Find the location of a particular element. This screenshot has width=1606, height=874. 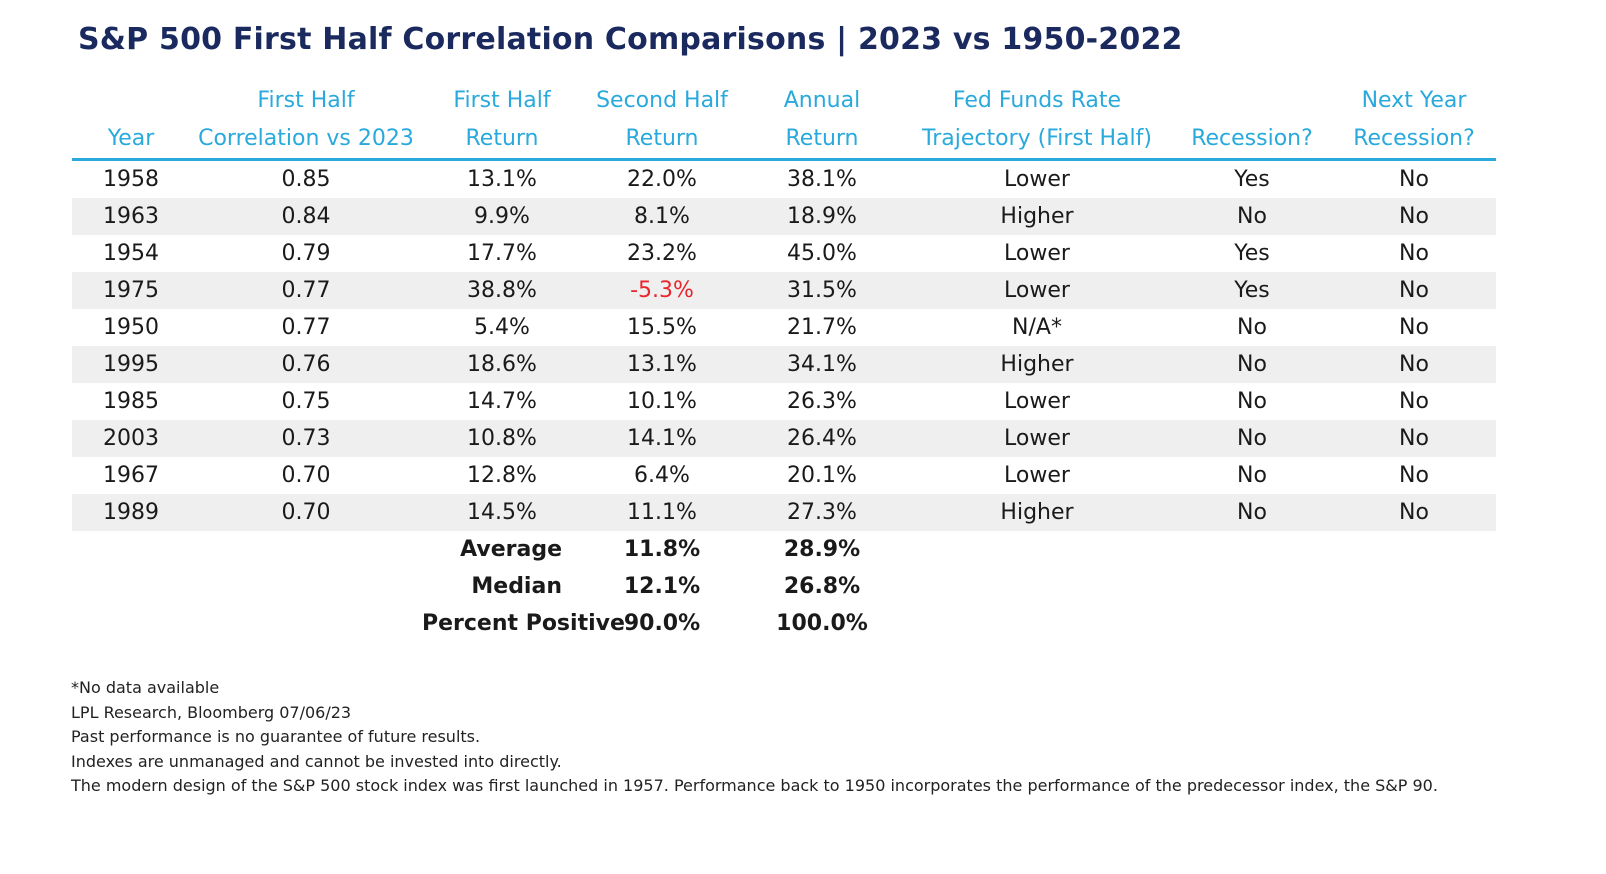

cell-second_half: 13.1% is located at coordinates (662, 364).